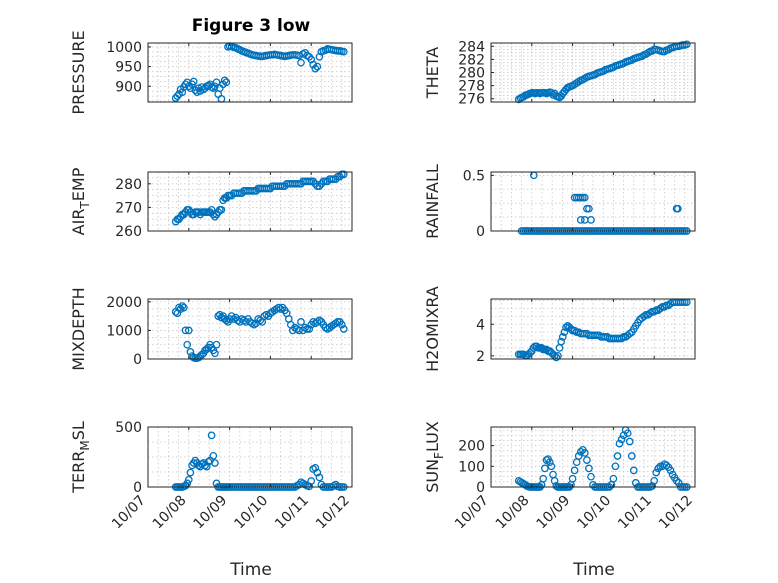 This screenshot has height=583, width=778. Describe the element at coordinates (593, 570) in the screenshot. I see `x-axis-label-right: Time` at that location.